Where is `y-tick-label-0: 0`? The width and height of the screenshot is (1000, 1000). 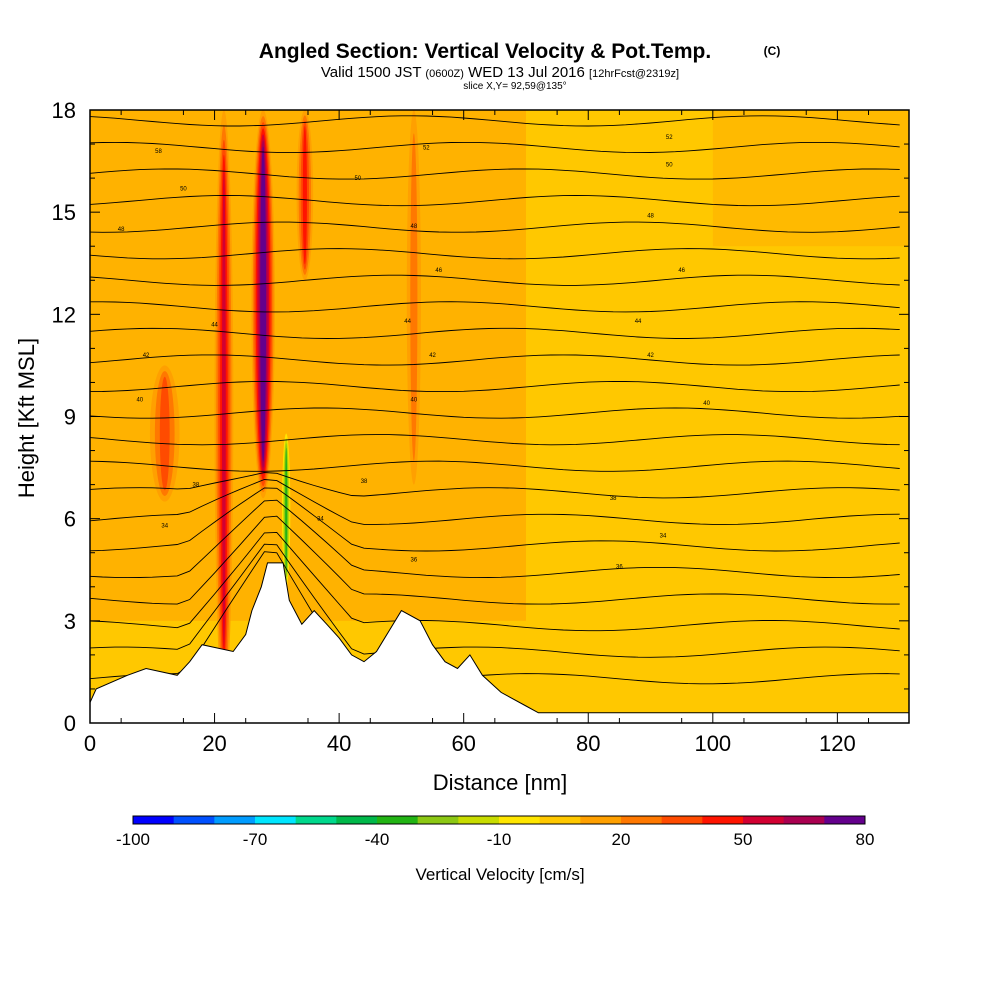 y-tick-label-0: 0 is located at coordinates (70, 723).